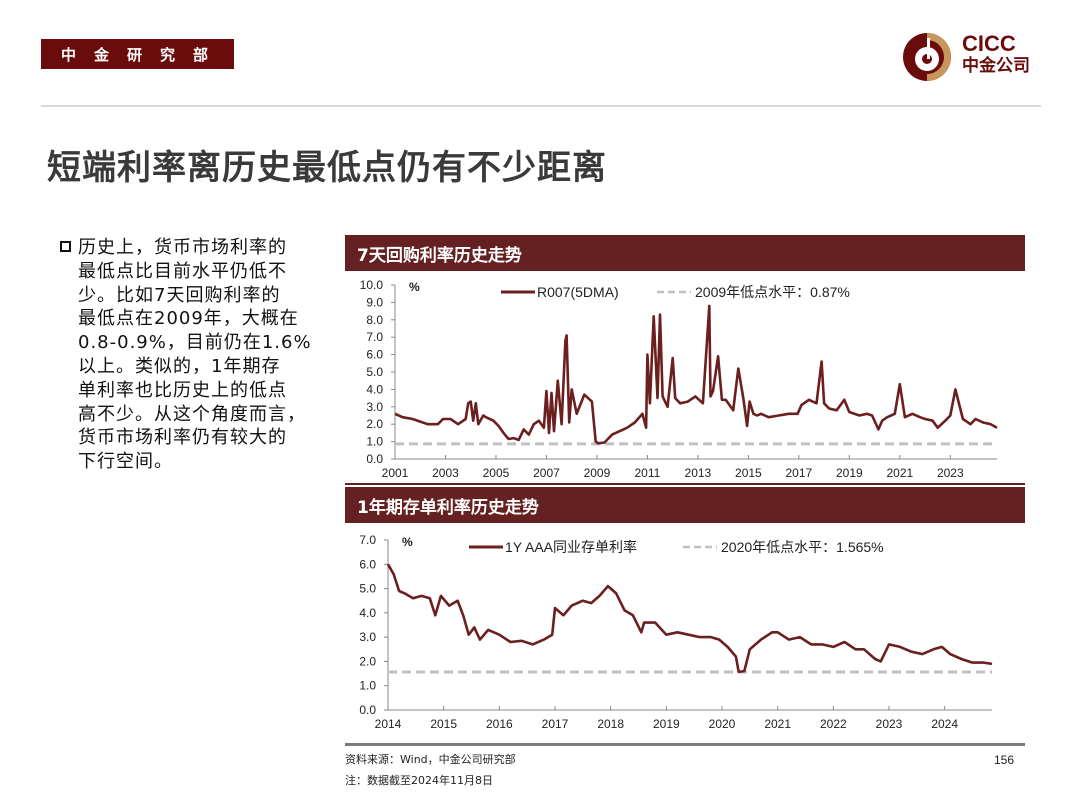 The height and width of the screenshot is (810, 1080). I want to click on data-note: 注：数据截至2024年11月8日, so click(419, 780).